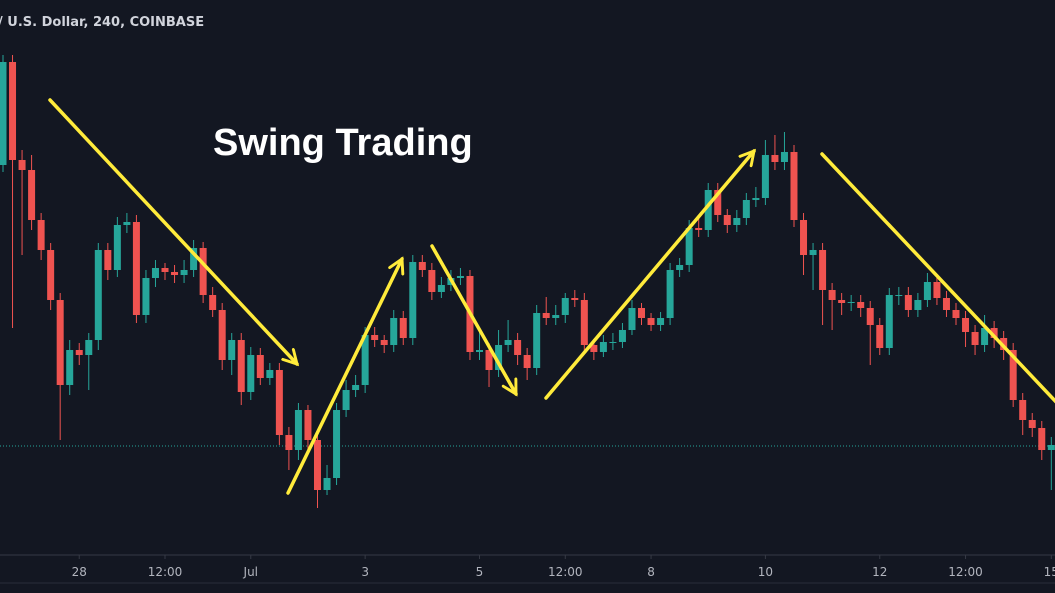 The image size is (1055, 593). What do you see at coordinates (343, 143) in the screenshot?
I see `annotation: Swing Trading` at bounding box center [343, 143].